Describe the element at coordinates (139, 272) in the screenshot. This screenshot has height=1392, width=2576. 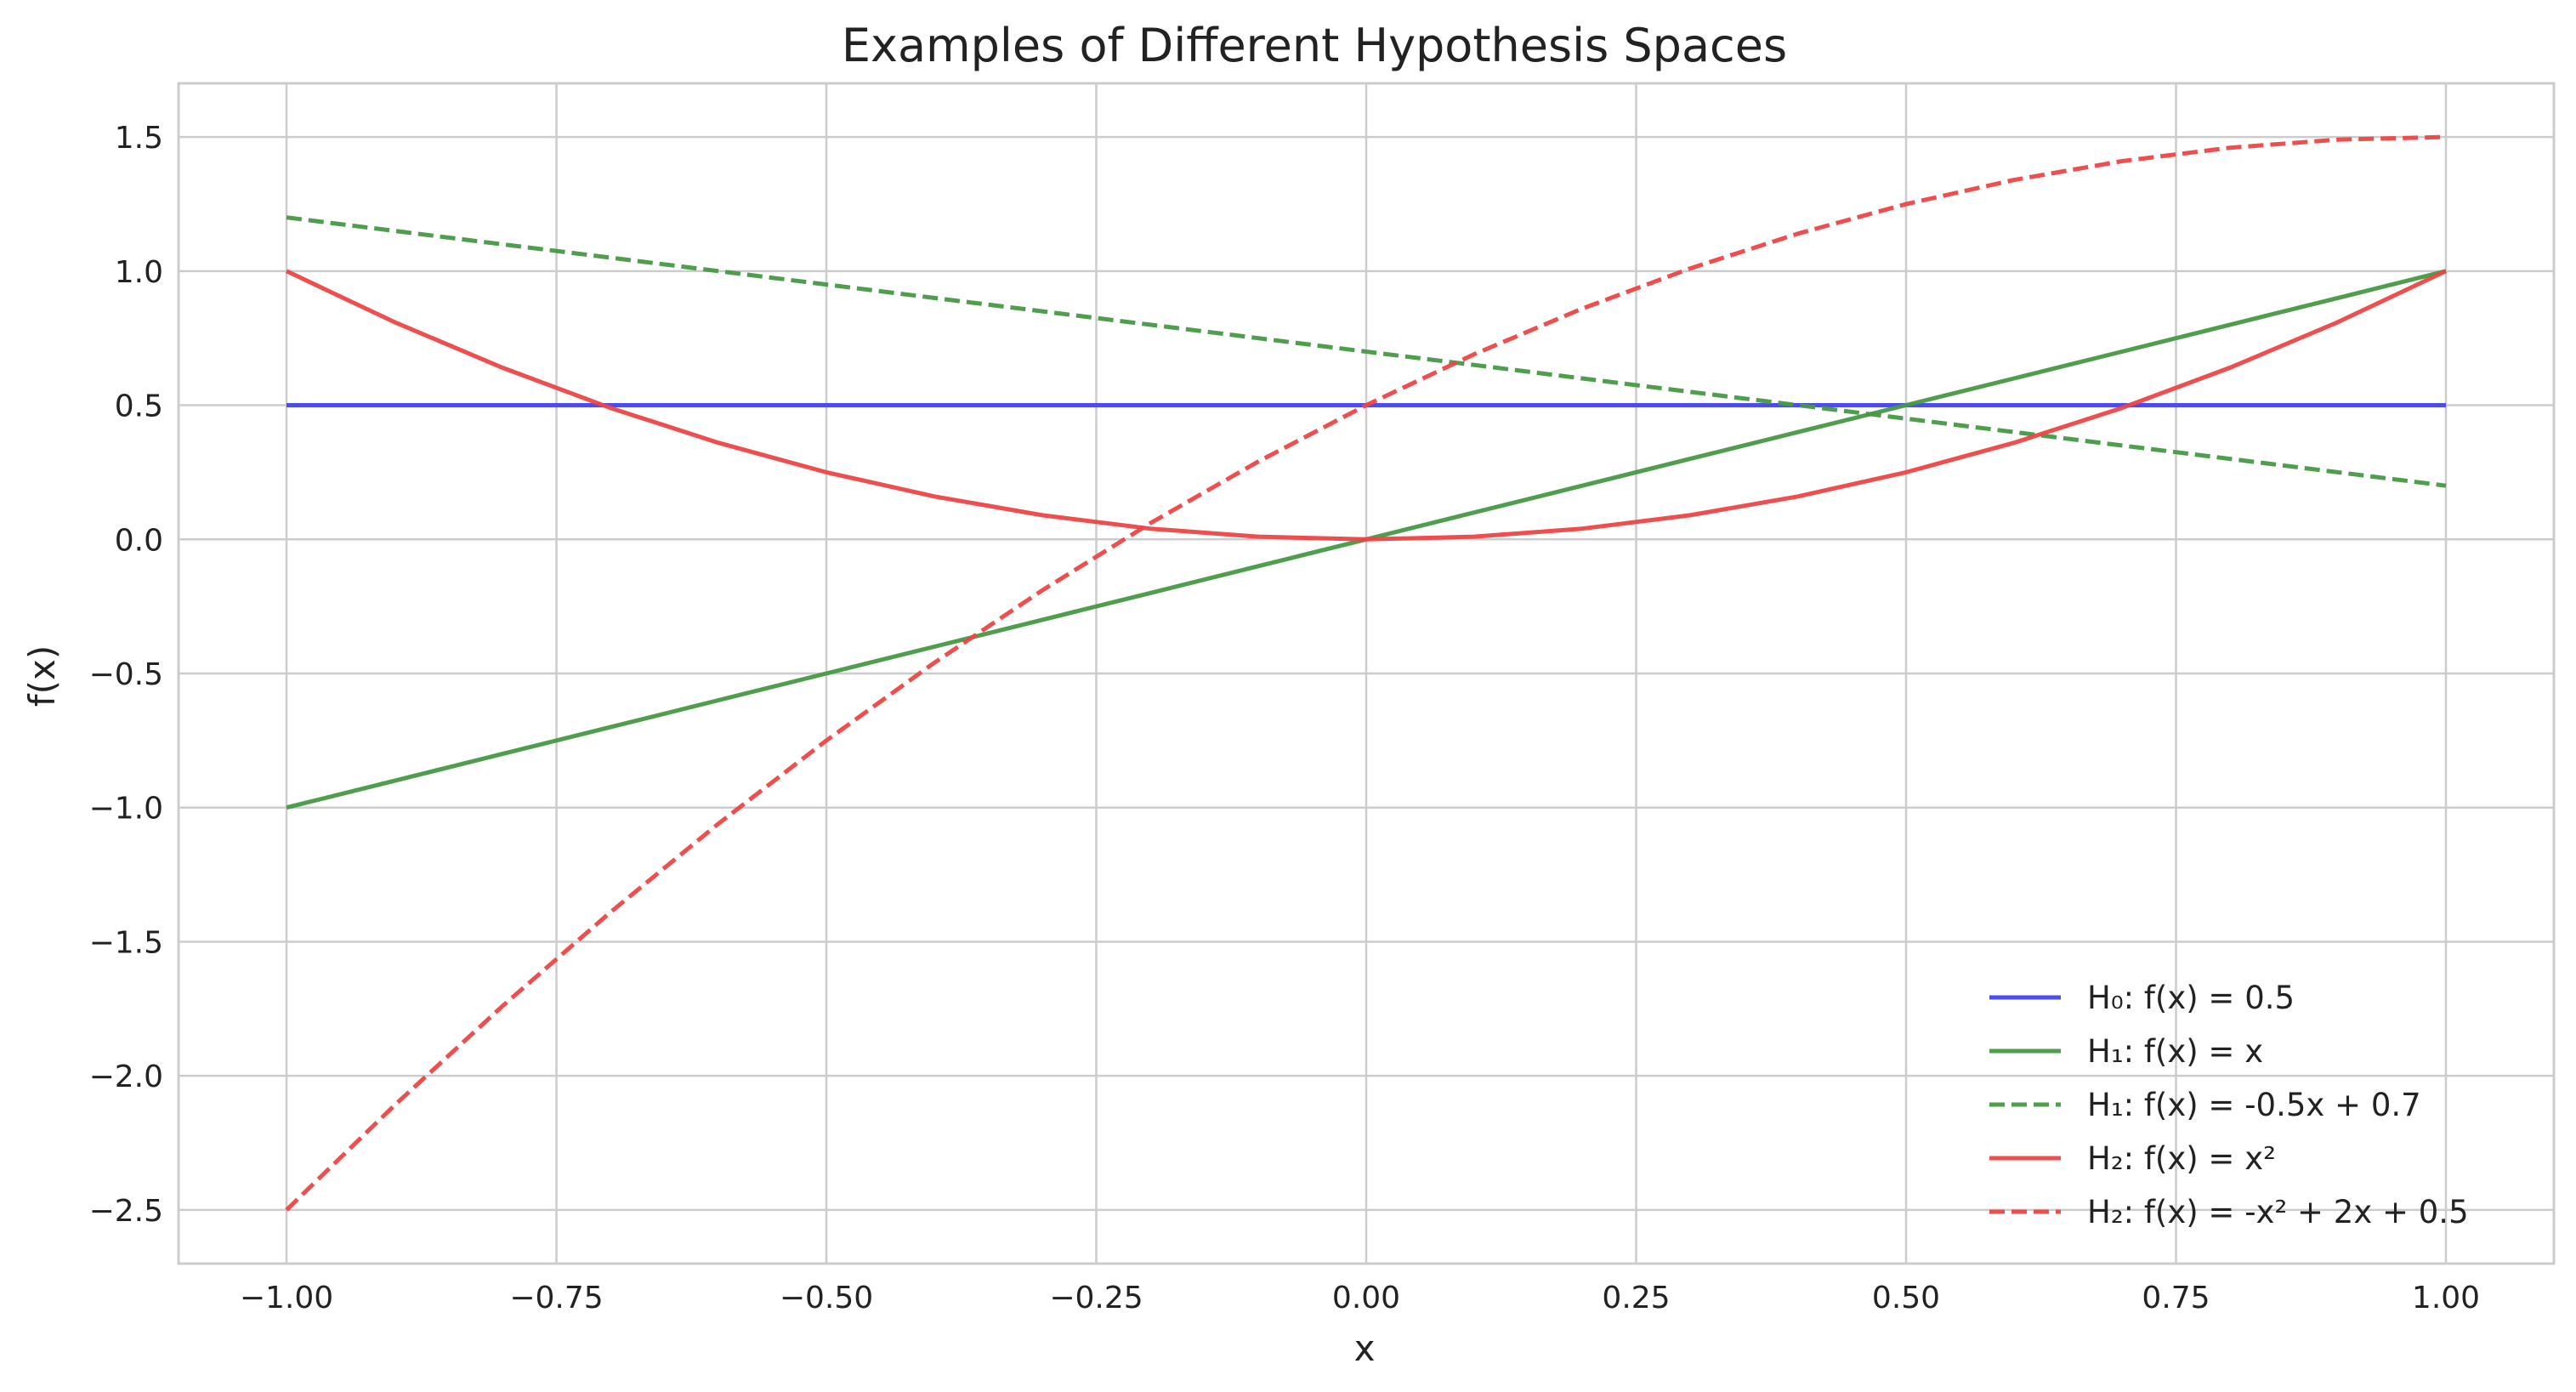
I see `y-tick-label: 1.0` at that location.